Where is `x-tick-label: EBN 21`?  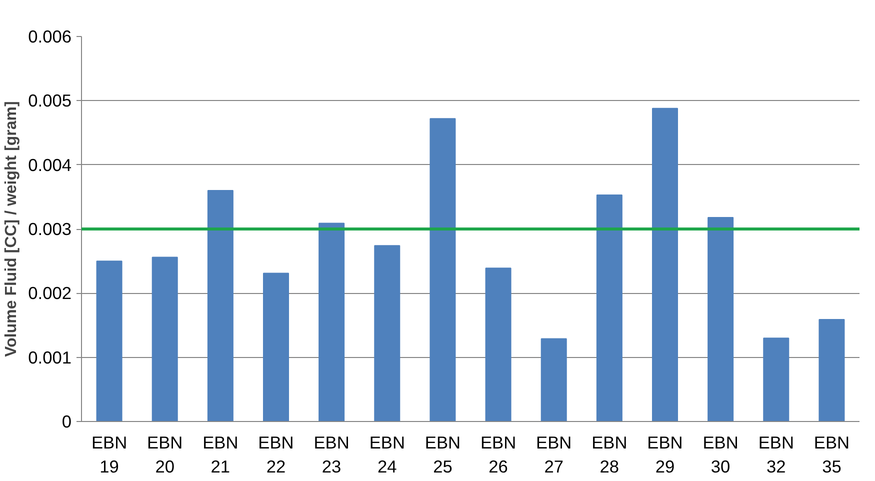
x-tick-label: EBN 21 is located at coordinates (220, 454).